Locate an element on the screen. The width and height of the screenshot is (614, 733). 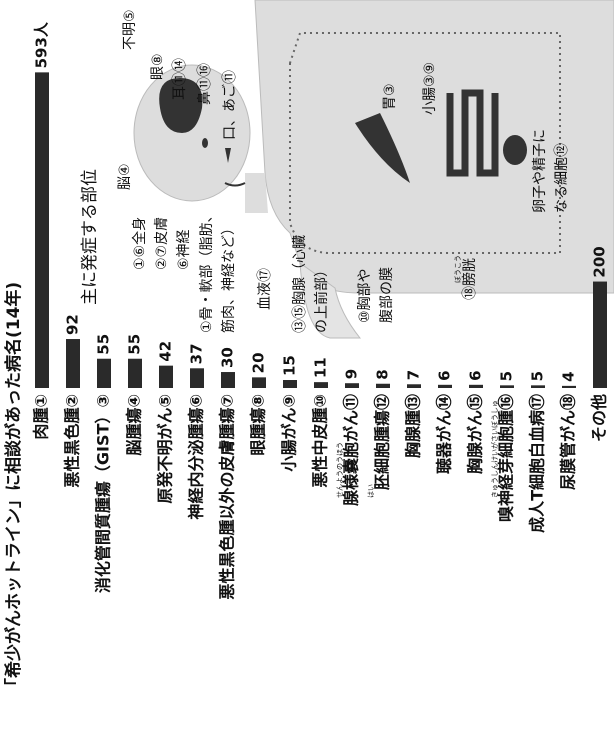
diagram-label: ①骨・軟部（脂肪、 is located at coordinates (207, 270).